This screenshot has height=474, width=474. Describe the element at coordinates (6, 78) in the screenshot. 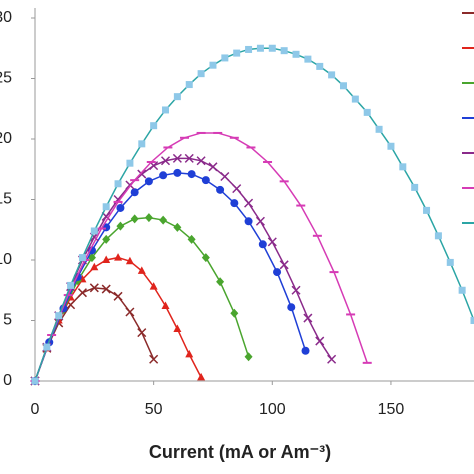

I see `y-tick-label: 25` at that location.